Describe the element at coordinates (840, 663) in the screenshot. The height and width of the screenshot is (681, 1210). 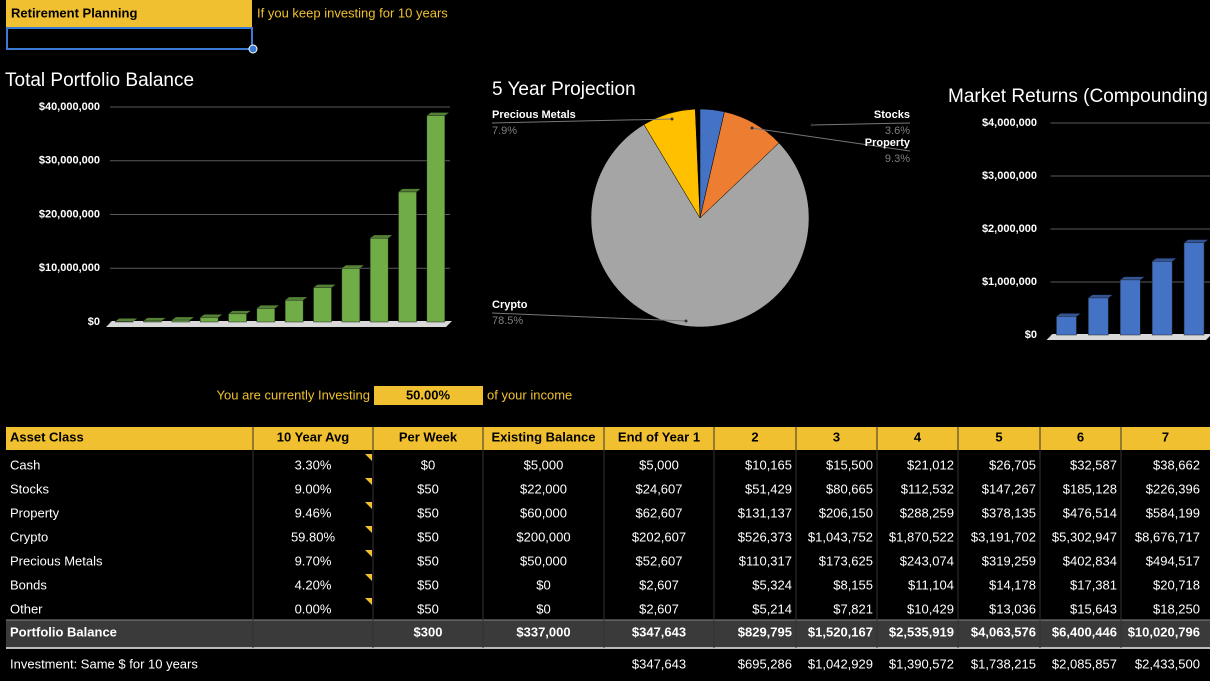
I see `cell: $1,042,929` at that location.